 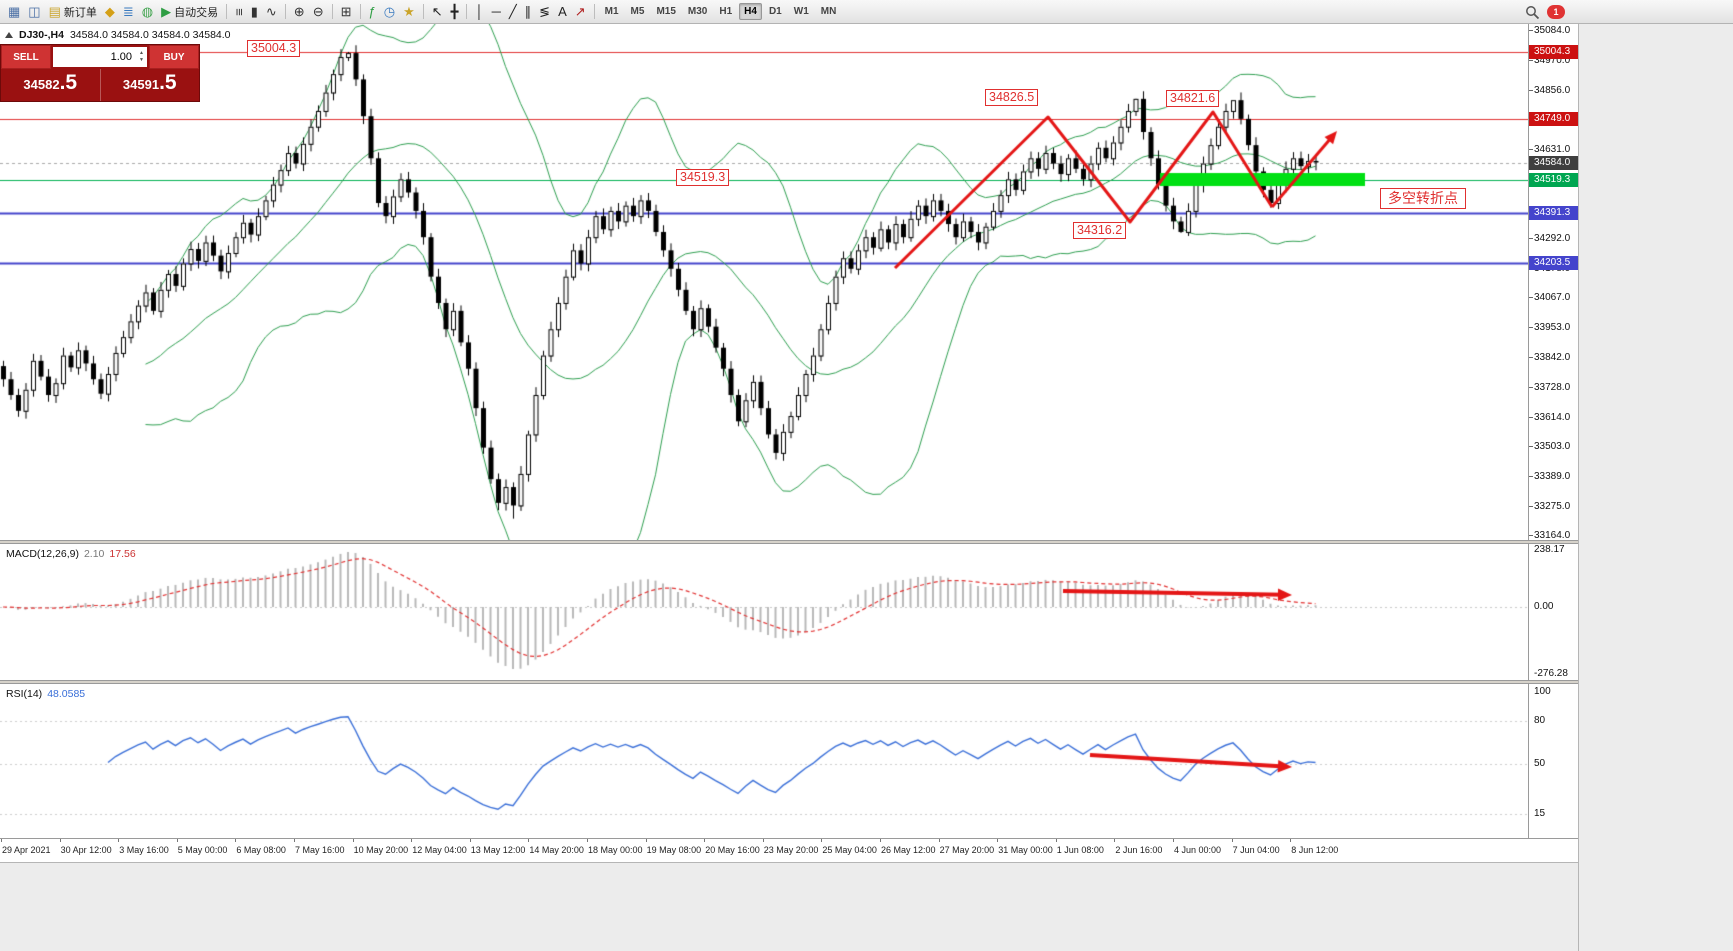 What do you see at coordinates (346, 12) in the screenshot?
I see `tile-grid-icon: ⊞` at bounding box center [346, 12].